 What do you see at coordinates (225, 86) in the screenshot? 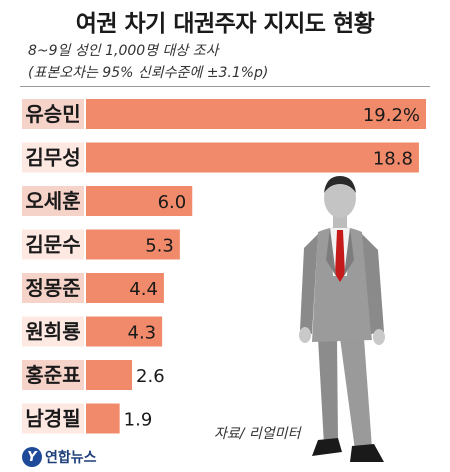
I see `header-divider` at bounding box center [225, 86].